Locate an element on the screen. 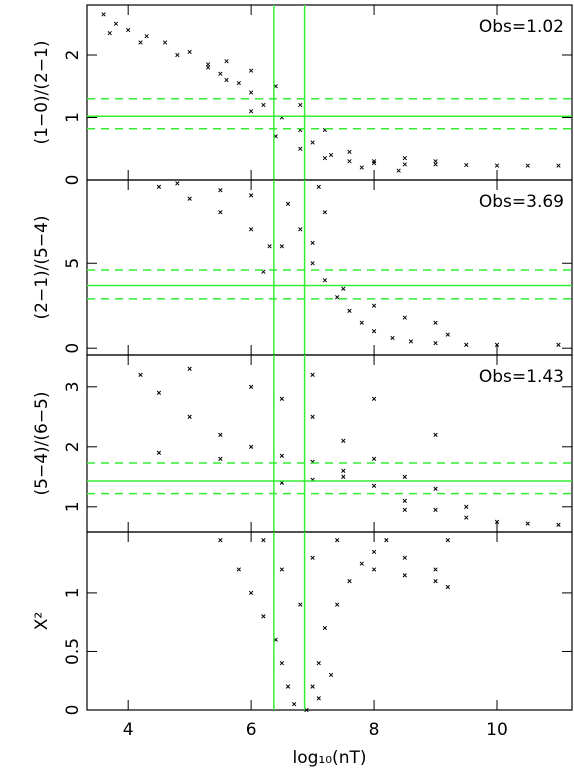 The image size is (574, 784). obs-label: Obs=1.02 is located at coordinates (521, 27).